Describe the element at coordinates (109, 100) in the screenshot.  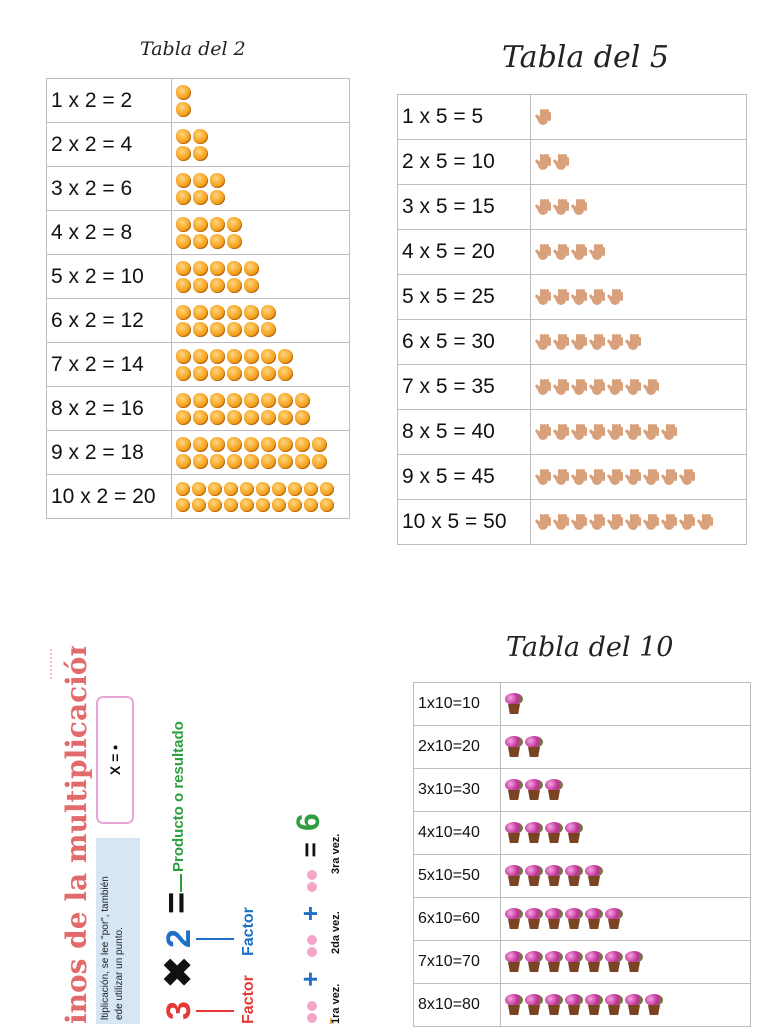
I see `equation-cell: 1 x 2 = 2` at that location.